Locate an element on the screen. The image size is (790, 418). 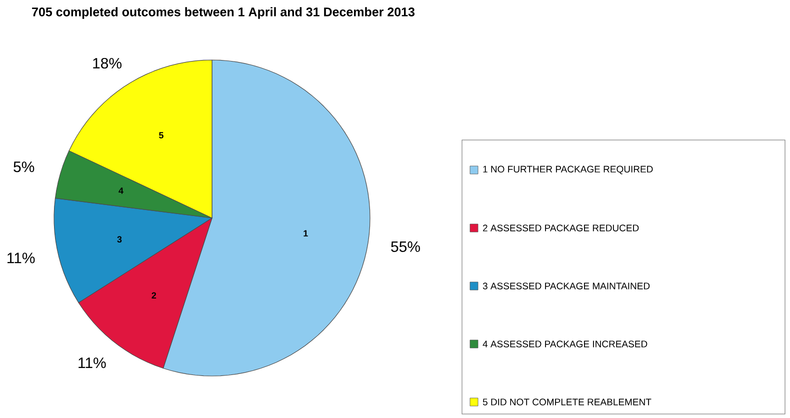
legend-label: 1 NO FURTHER PACKAGE REQUIRED is located at coordinates (568, 170).